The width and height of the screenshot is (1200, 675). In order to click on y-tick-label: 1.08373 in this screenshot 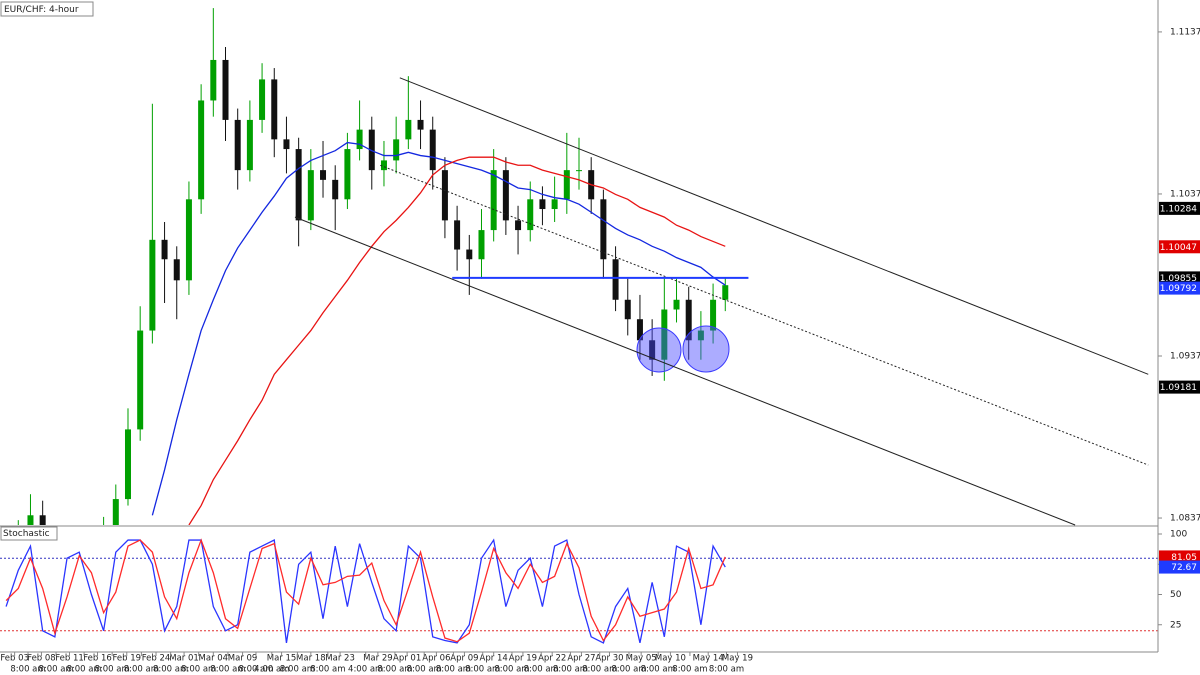, I will do `click(1185, 519)`.